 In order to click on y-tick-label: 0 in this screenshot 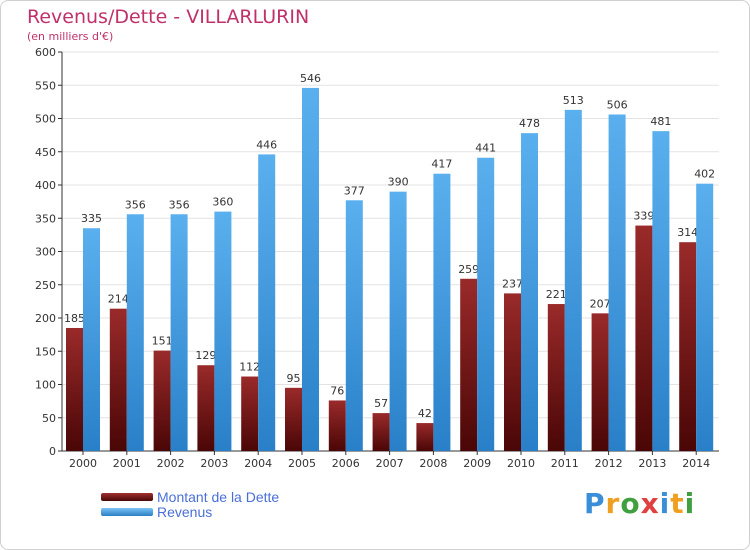, I will do `click(52, 451)`.